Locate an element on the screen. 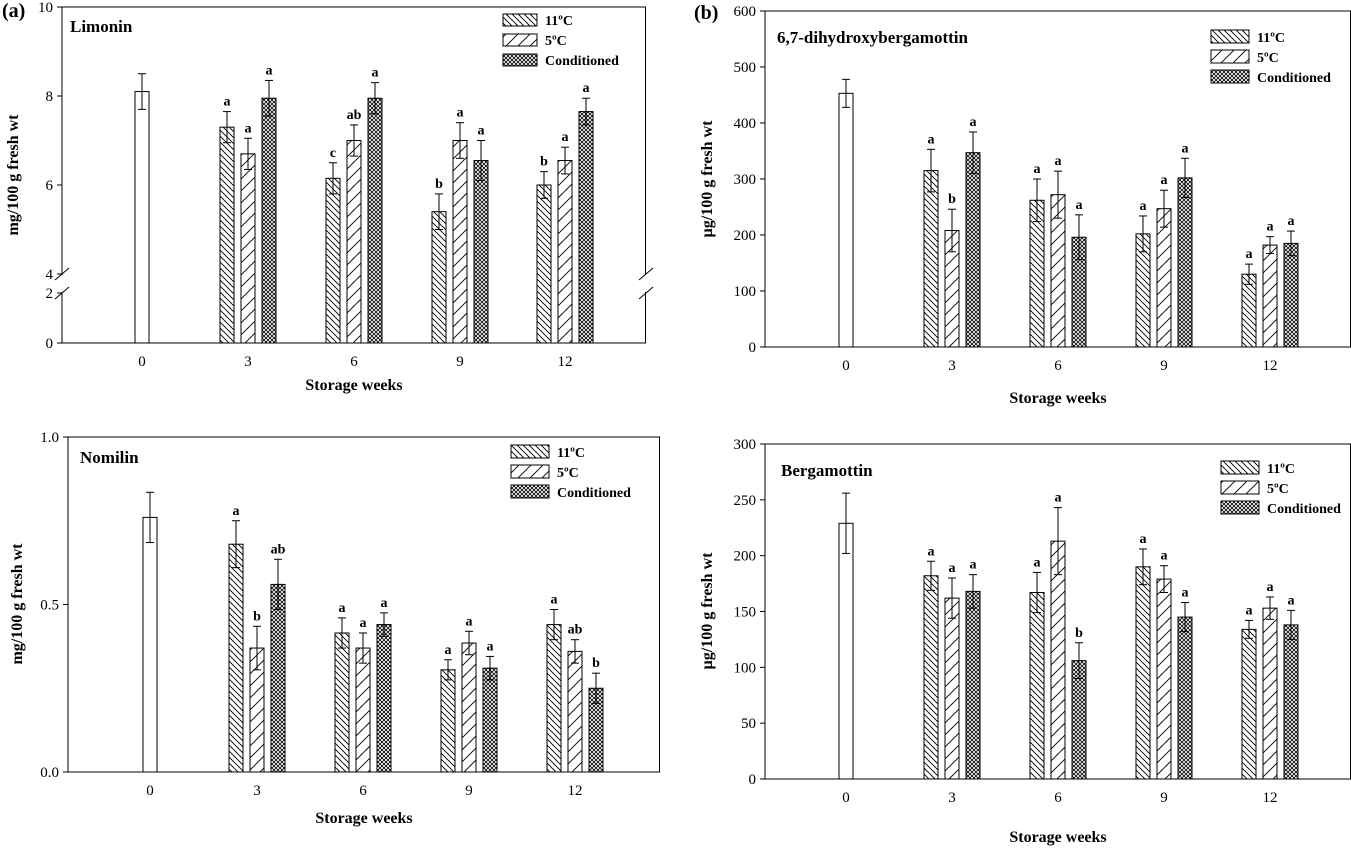 This screenshot has height=848, width=1351. y-tick-label: 10 is located at coordinates (45, 8).